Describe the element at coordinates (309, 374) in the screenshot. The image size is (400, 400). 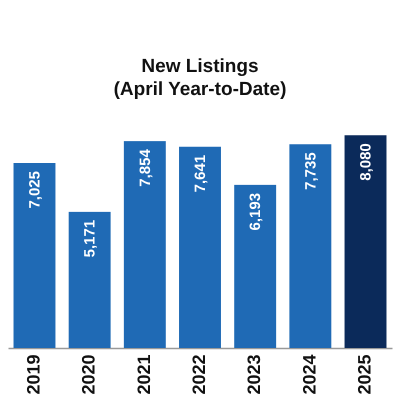
I see `x-tick-label: 2024` at that location.